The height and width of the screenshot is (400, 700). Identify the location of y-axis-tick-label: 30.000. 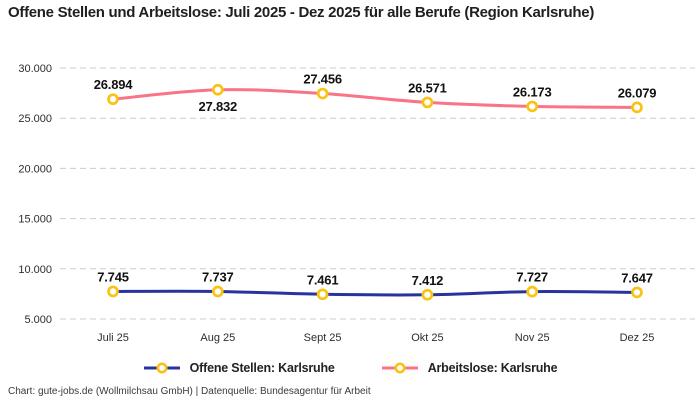
(35, 69).